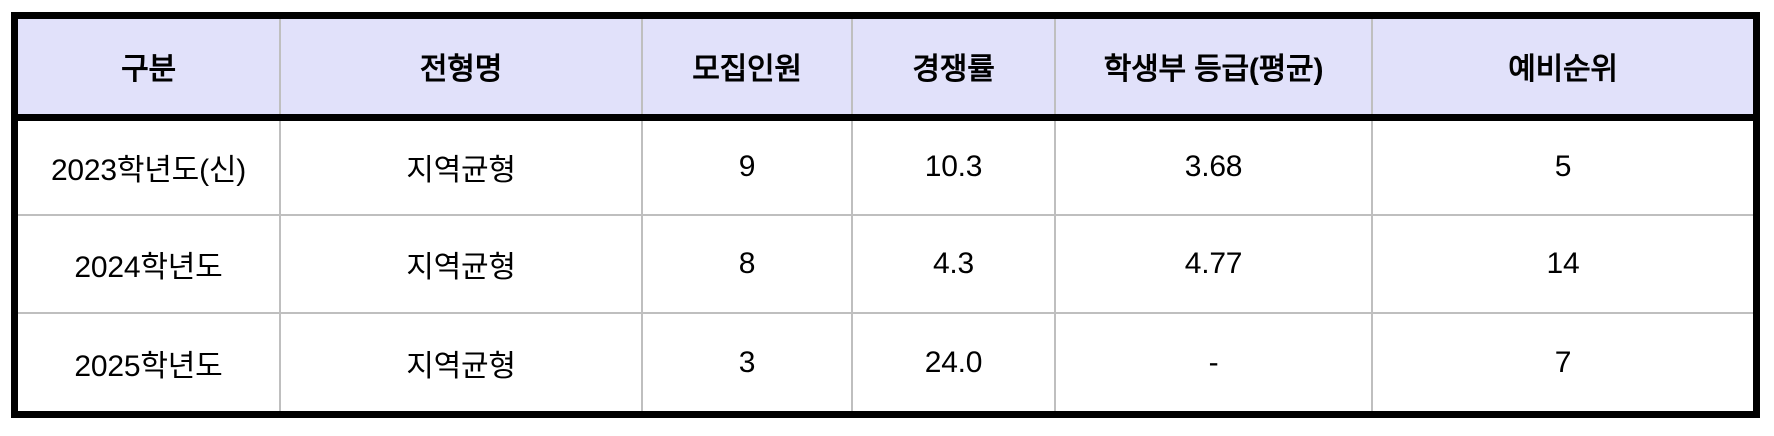  Describe the element at coordinates (1562, 70) in the screenshot. I see `column-header-reserve: 예비순위` at that location.